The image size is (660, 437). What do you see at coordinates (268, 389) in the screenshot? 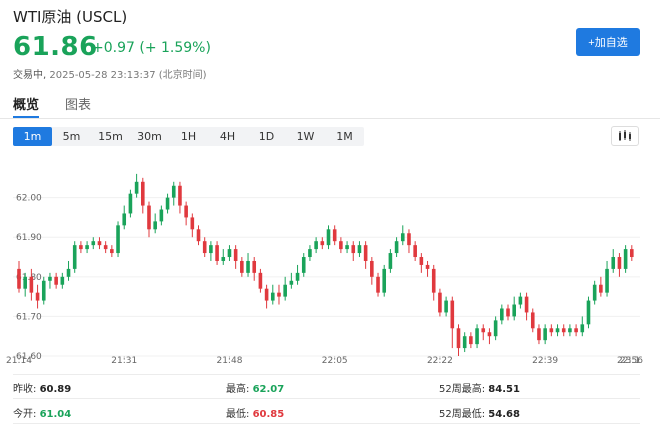
I see `stat-value: 62.07` at bounding box center [268, 389].